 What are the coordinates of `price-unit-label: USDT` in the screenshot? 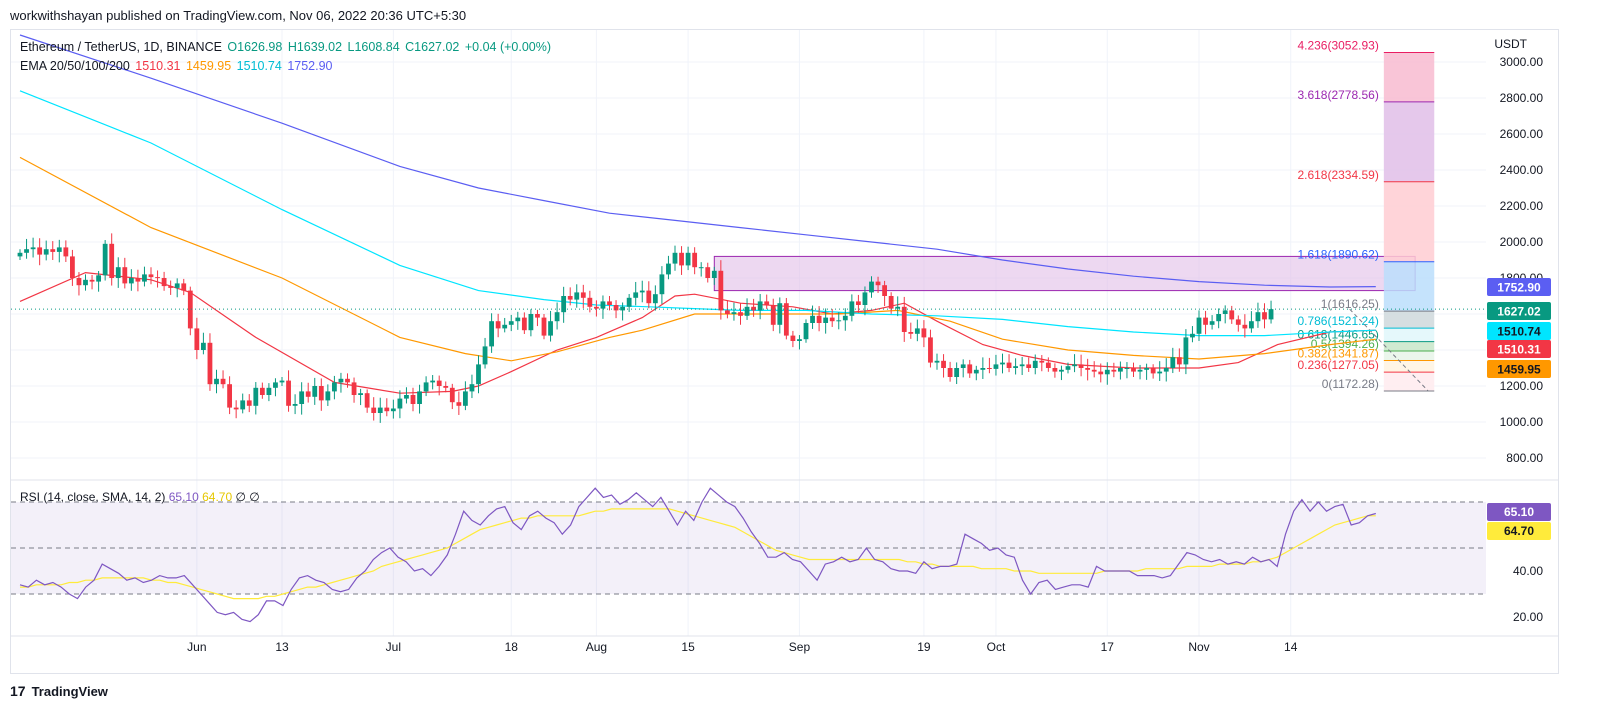 It's located at (1510, 44).